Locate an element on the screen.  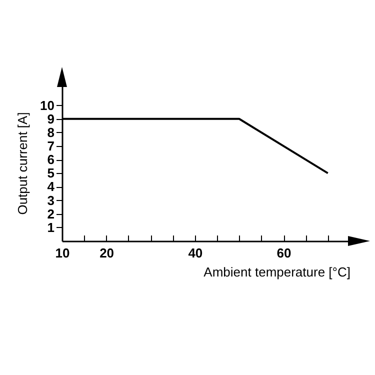
y-tick-label: 5 is located at coordinates (50, 173).